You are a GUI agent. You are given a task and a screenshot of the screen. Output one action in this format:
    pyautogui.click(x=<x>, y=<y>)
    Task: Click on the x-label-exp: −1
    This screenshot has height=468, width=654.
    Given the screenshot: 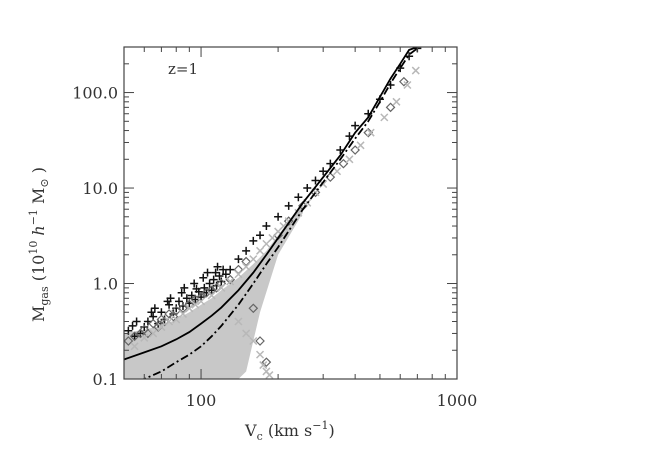 What is the action you would take?
    pyautogui.click(x=320, y=425)
    